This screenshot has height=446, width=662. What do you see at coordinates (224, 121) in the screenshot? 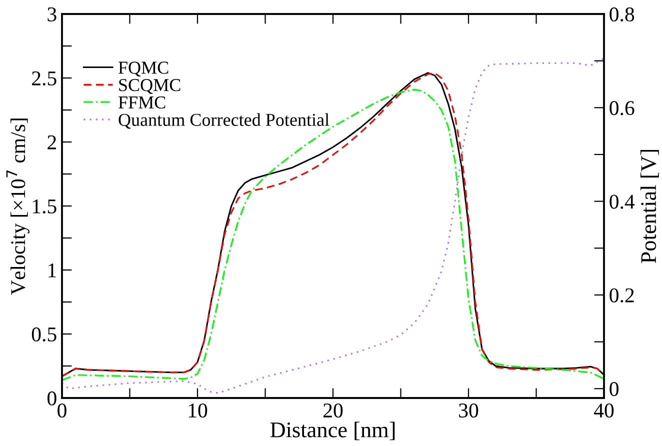
I see `legend-label: Quantum Corrected Potential` at bounding box center [224, 121].